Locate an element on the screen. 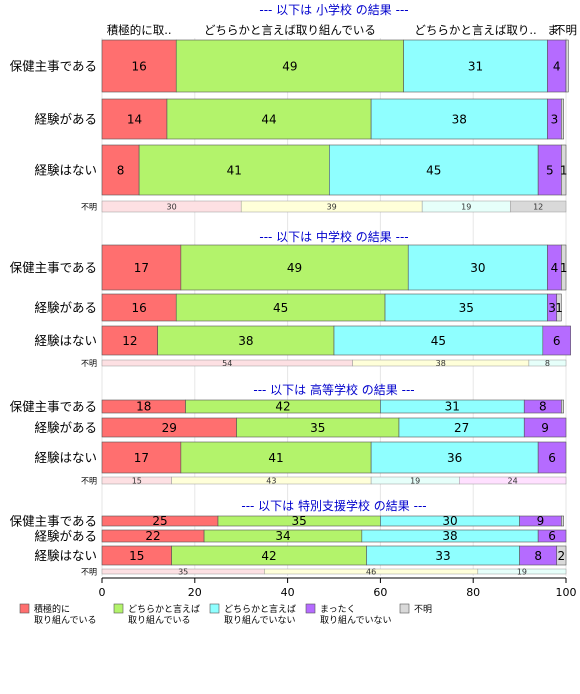  x-tick-label: 20 is located at coordinates (195, 592).